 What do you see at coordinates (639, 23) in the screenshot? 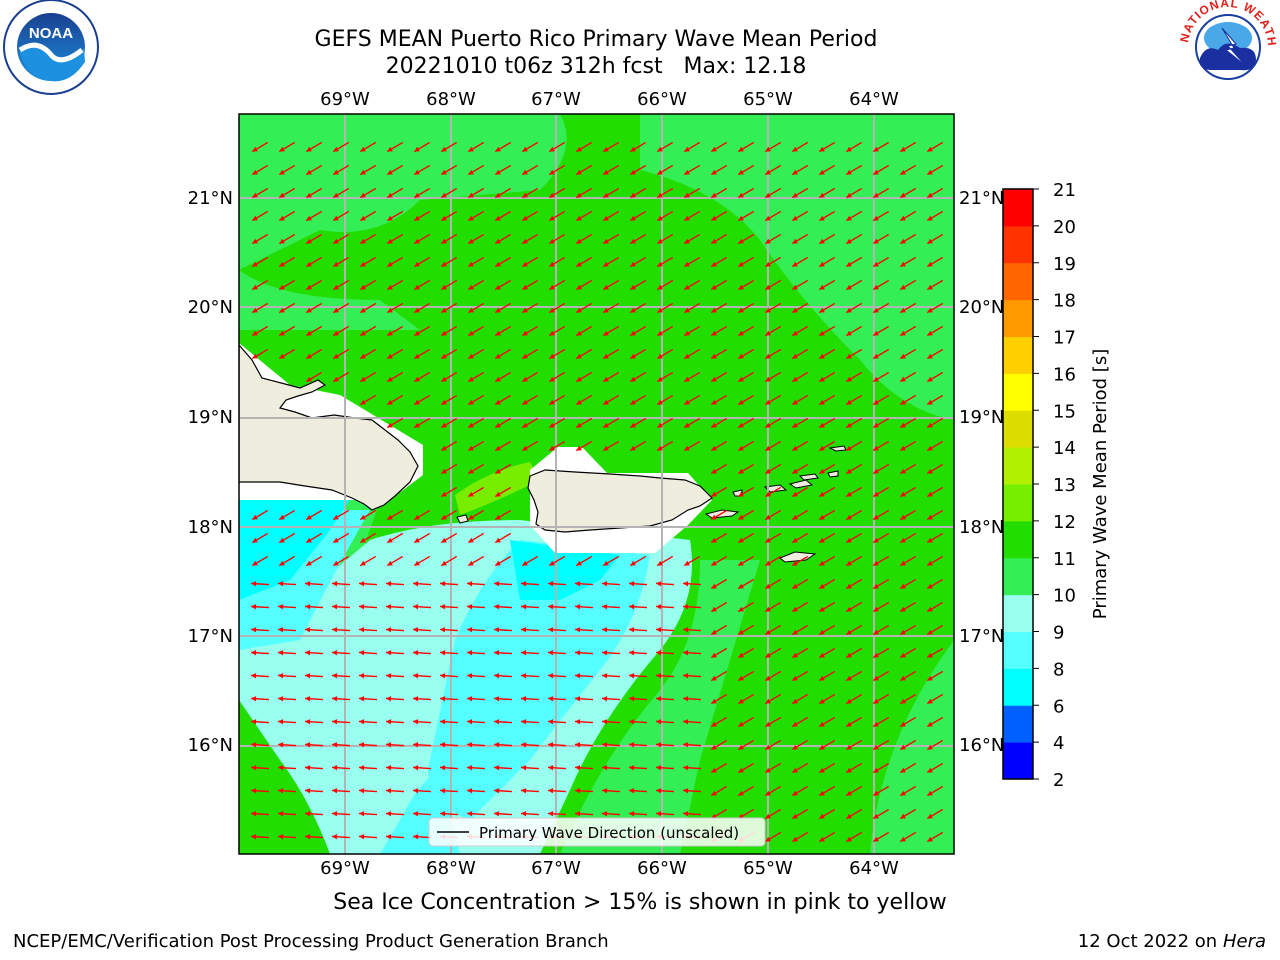
I see `nws-logo-text: NATIONAL WEATHER SERVICE` at bounding box center [639, 23].